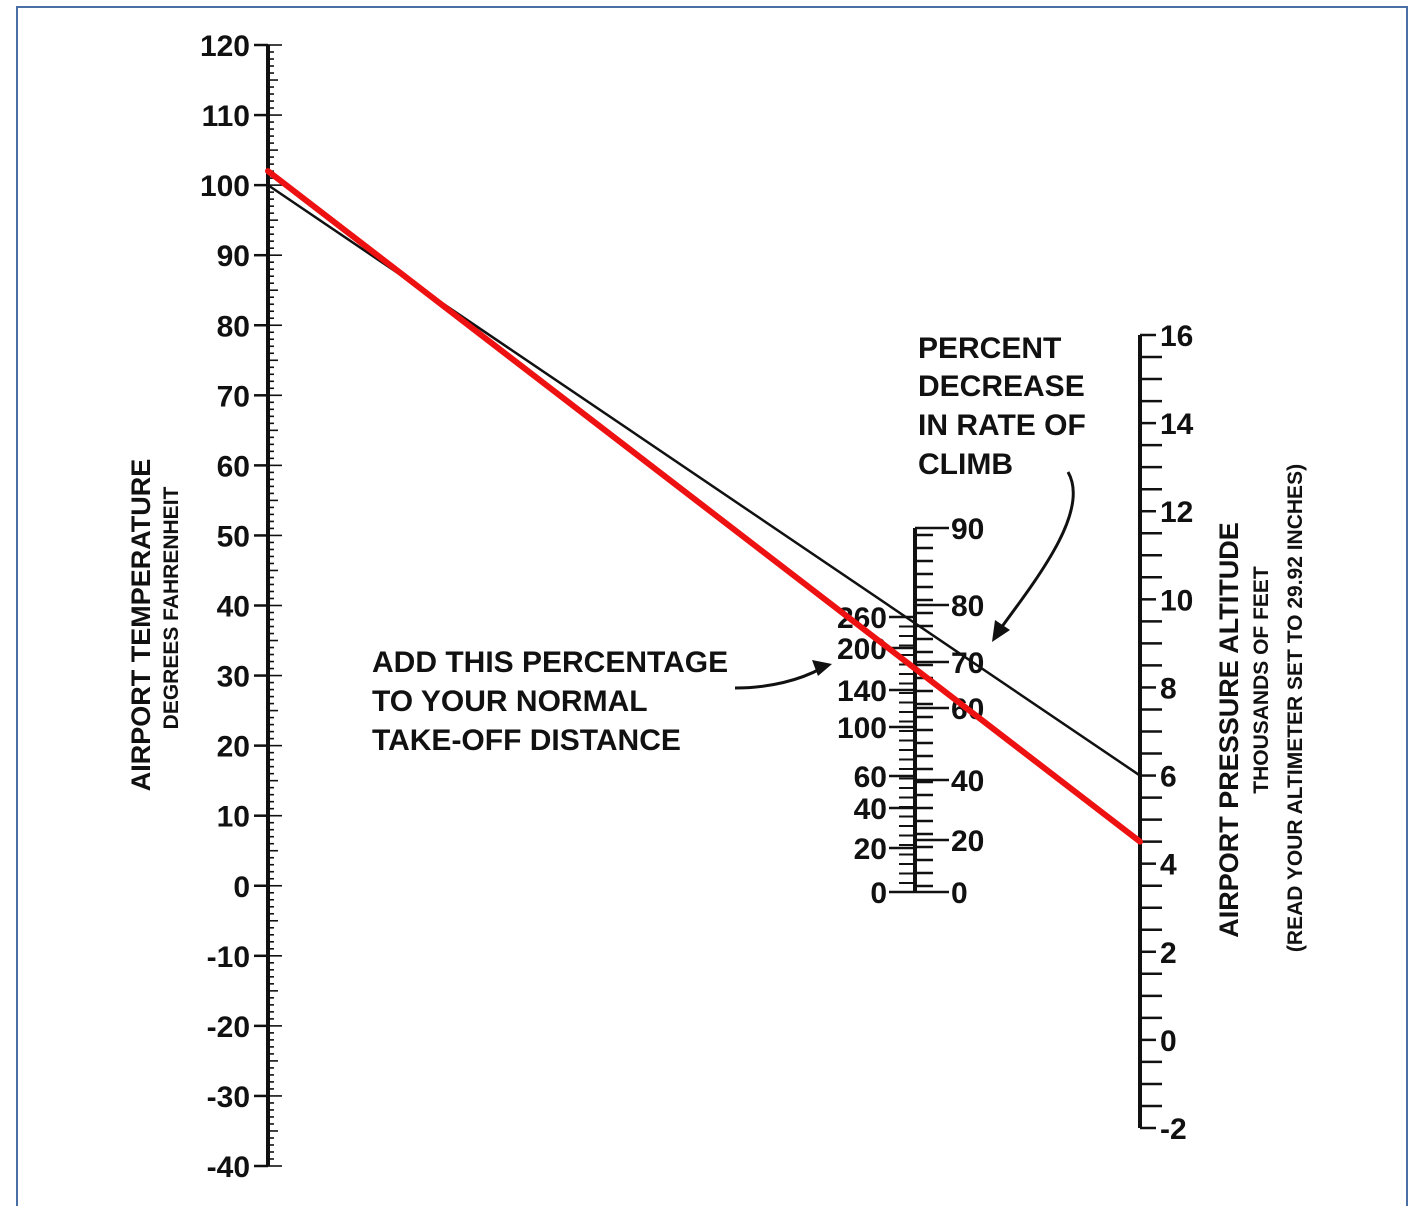 The image size is (1422, 1206). I want to click on temperature-tick-label: 70, so click(233, 396).